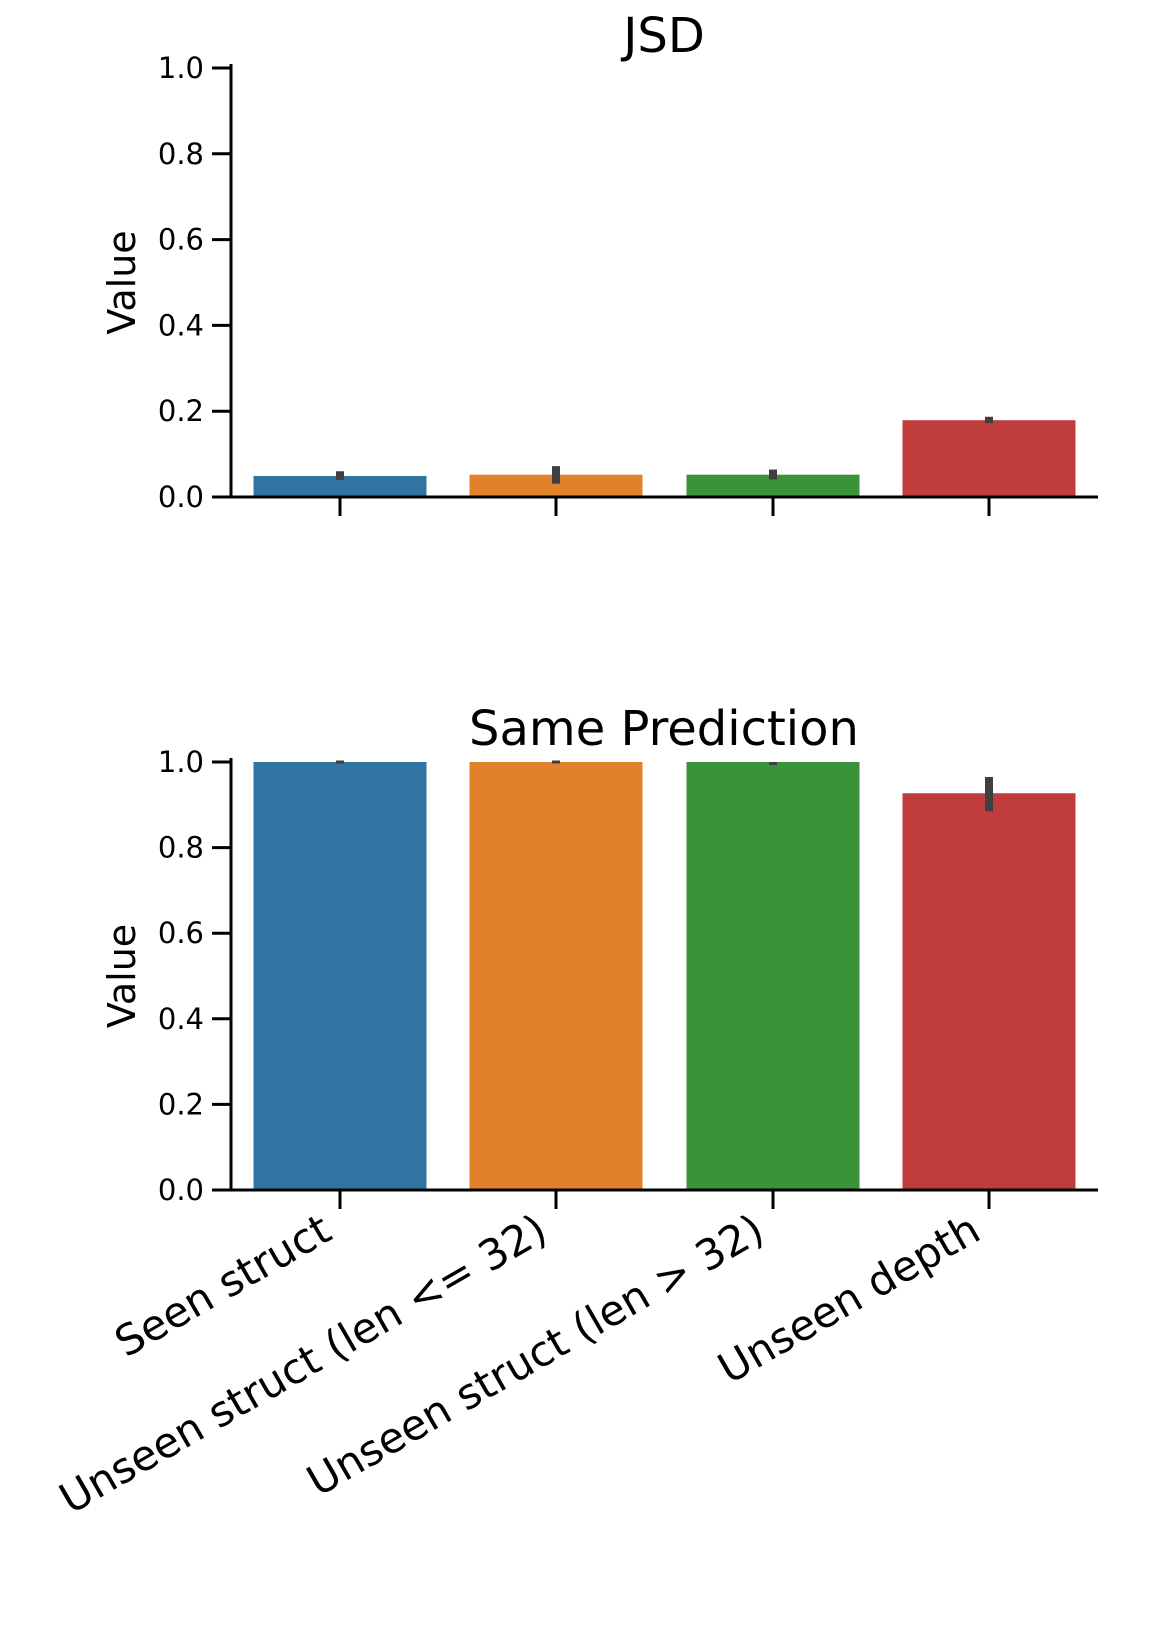 Image resolution: width=1162 pixels, height=1638 pixels. What do you see at coordinates (664, 729) in the screenshot?
I see `chart-title: Same Prediction` at bounding box center [664, 729].